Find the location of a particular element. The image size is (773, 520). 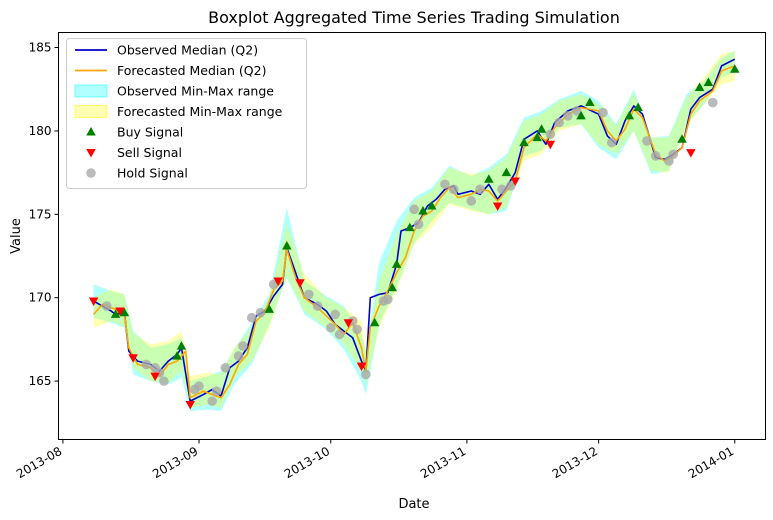

legend-box is located at coordinates (186, 113).